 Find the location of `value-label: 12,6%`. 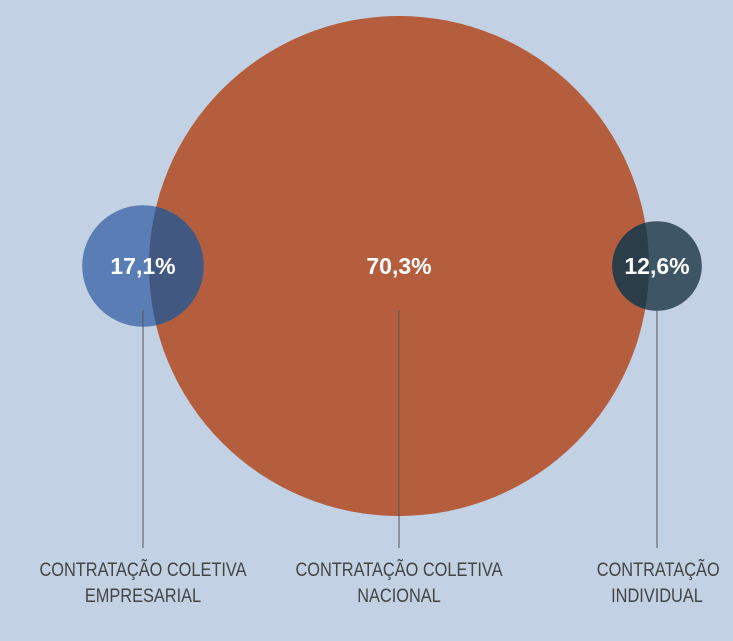

value-label: 12,6% is located at coordinates (656, 266).